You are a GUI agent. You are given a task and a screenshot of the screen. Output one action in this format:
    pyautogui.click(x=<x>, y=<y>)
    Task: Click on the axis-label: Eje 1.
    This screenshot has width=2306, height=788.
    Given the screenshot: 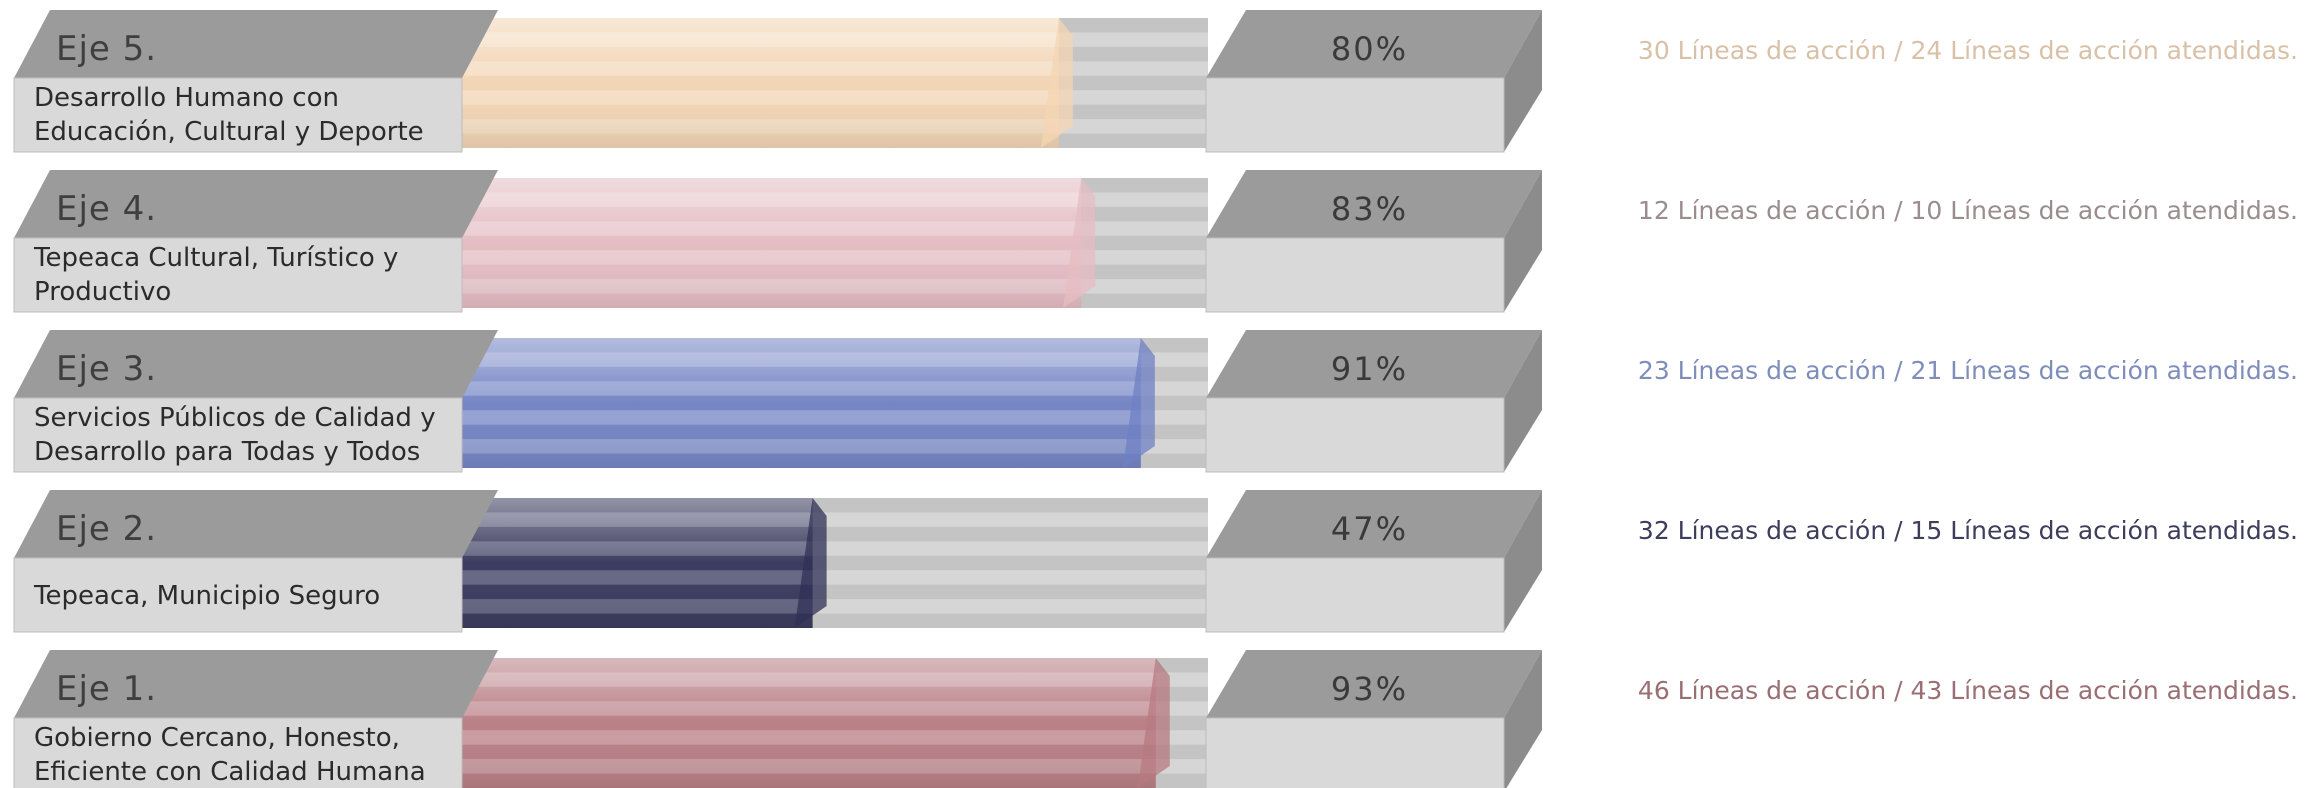 What is the action you would take?
    pyautogui.click(x=106, y=689)
    